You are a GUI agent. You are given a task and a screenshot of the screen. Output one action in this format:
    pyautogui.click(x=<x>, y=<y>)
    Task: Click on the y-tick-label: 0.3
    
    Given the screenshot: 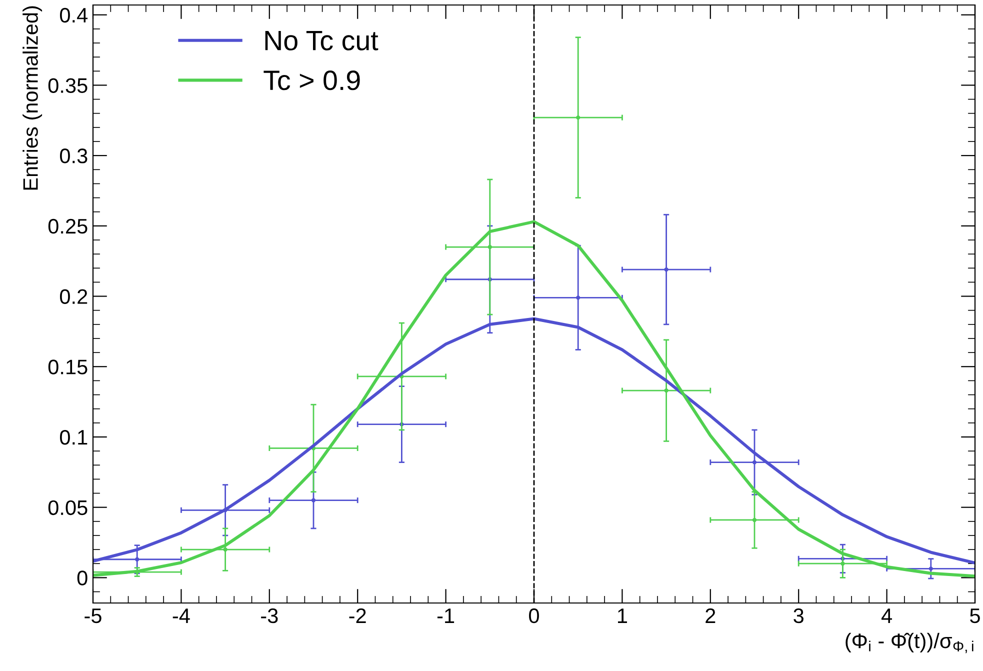 What is the action you would take?
    pyautogui.click(x=74, y=156)
    